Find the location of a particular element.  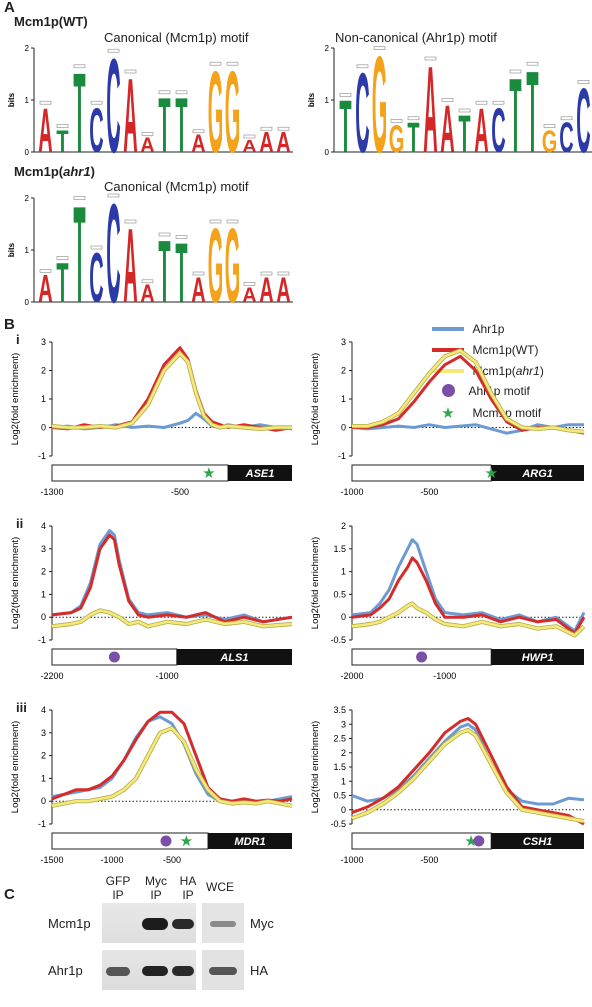

x-tick-label: -2000 is located at coordinates (351, 676).